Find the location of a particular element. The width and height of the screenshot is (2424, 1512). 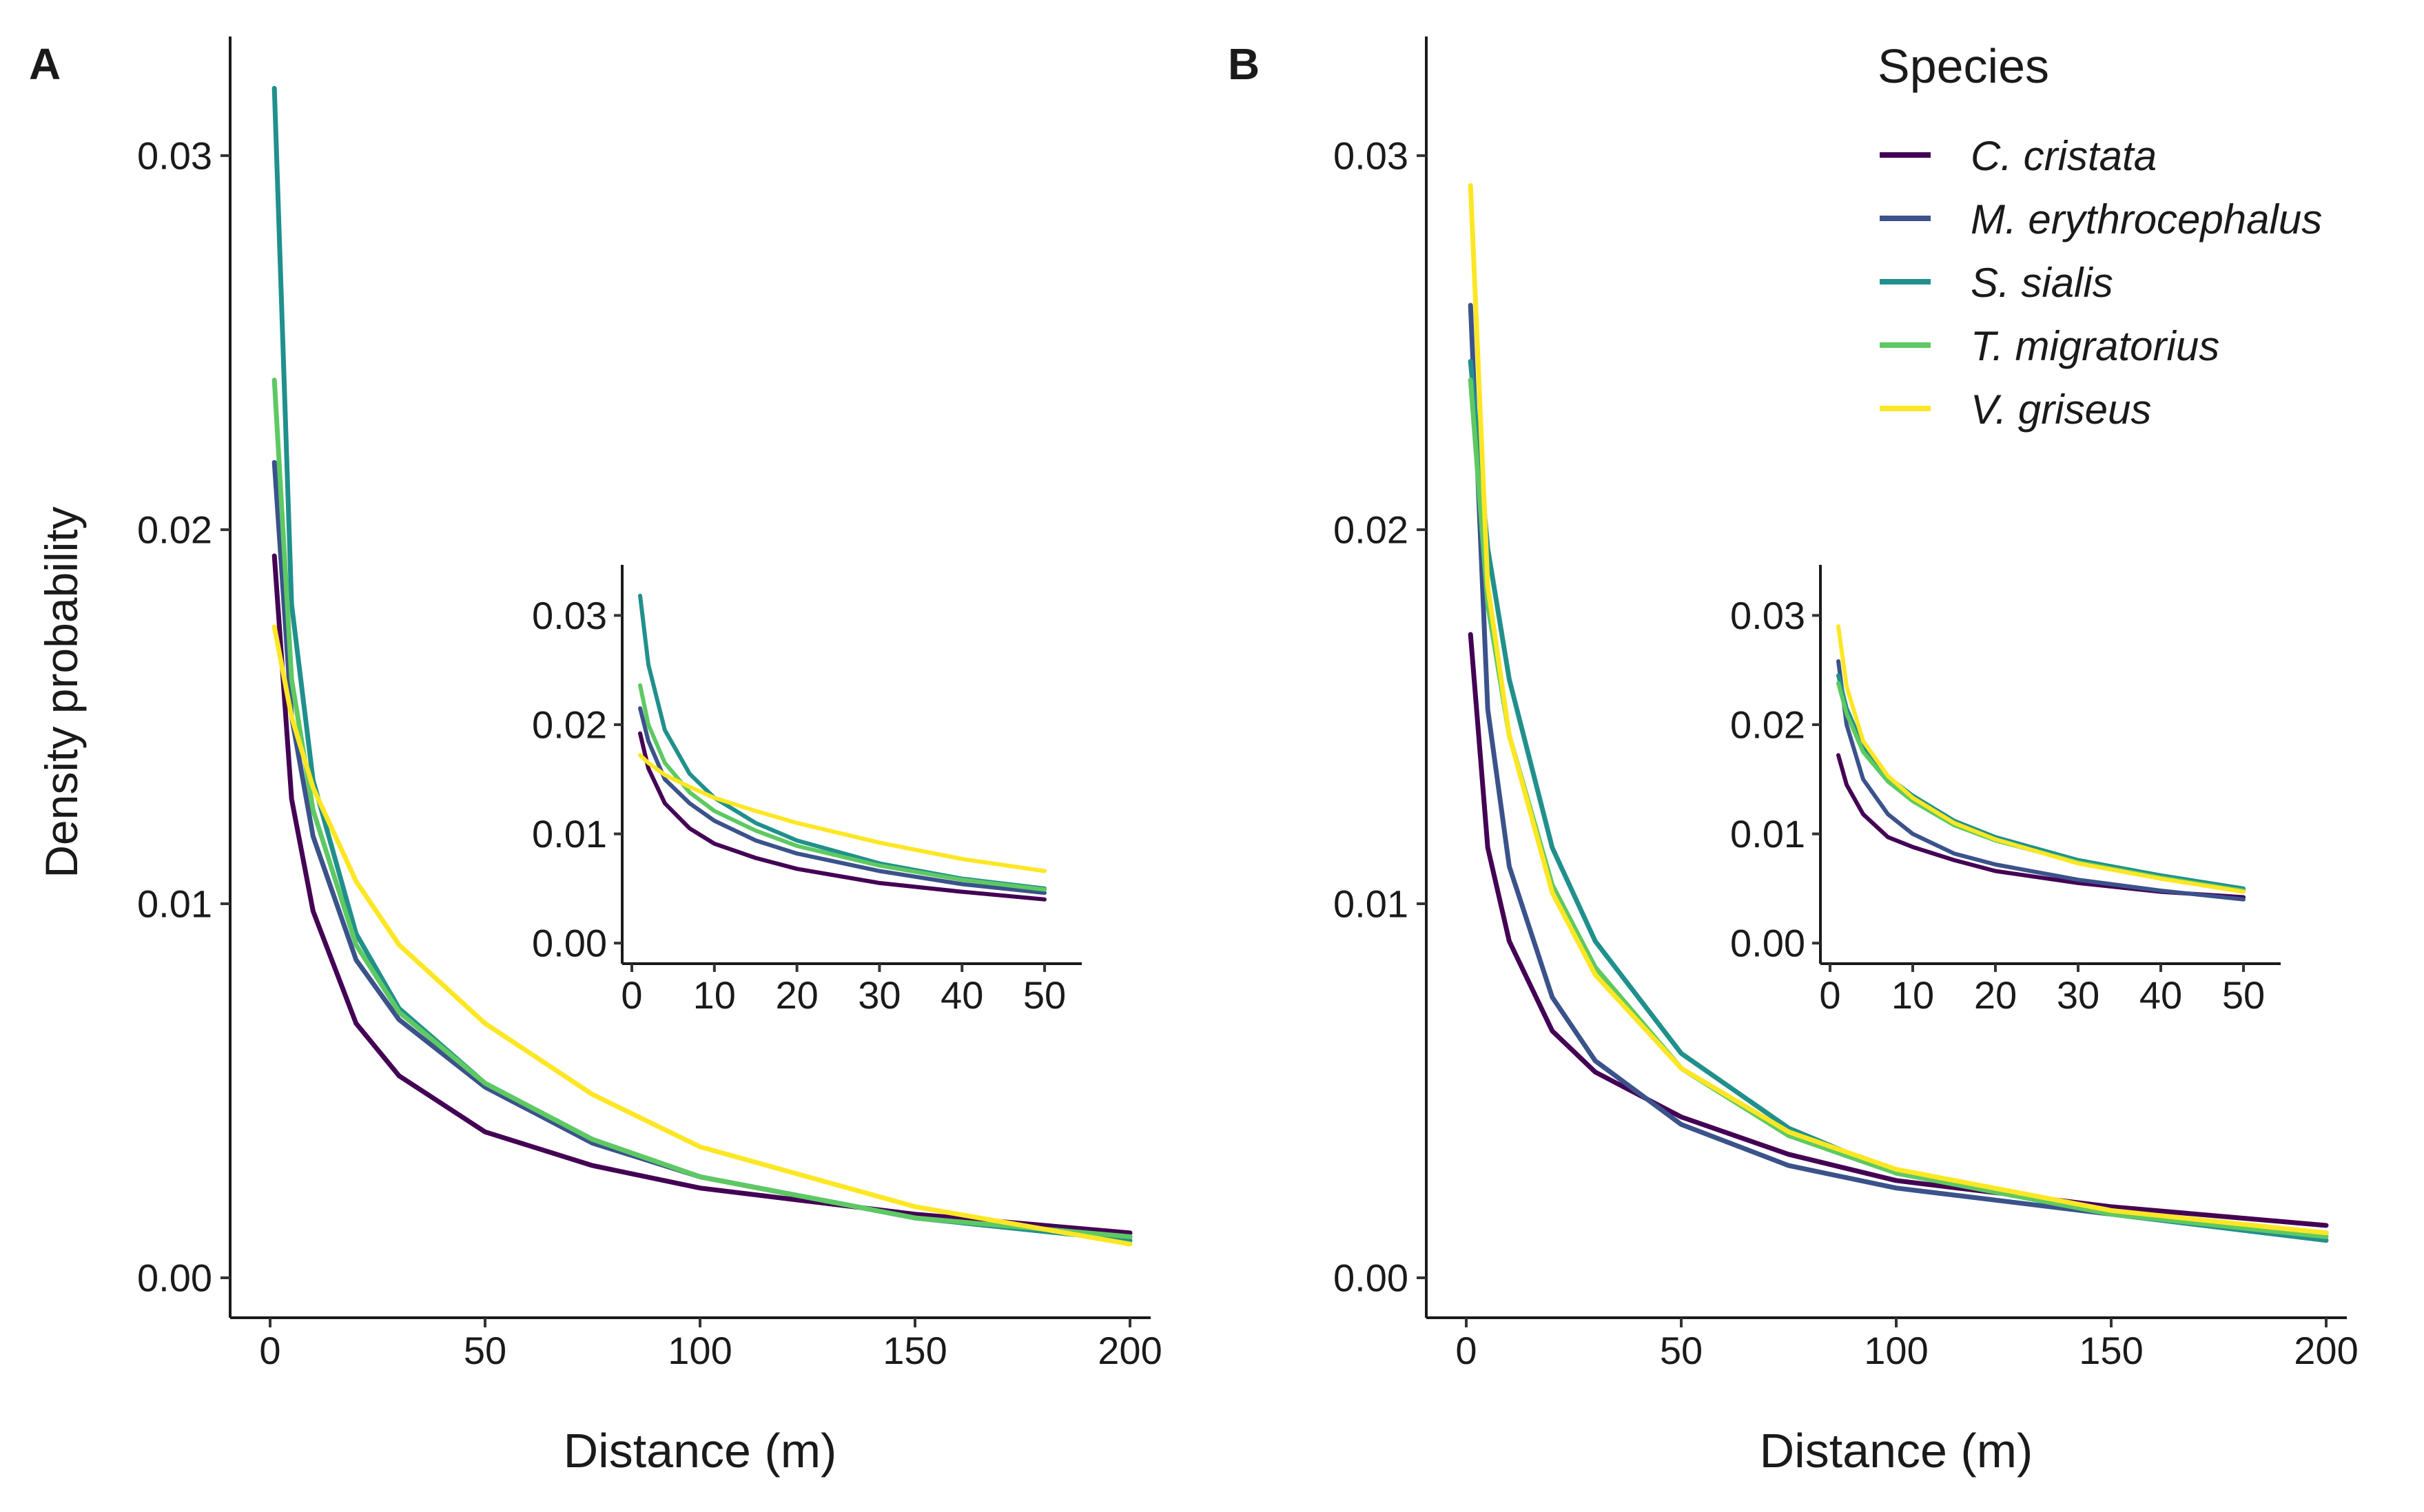

panel-a-y-tick-label: 0.02 is located at coordinates (174, 530).